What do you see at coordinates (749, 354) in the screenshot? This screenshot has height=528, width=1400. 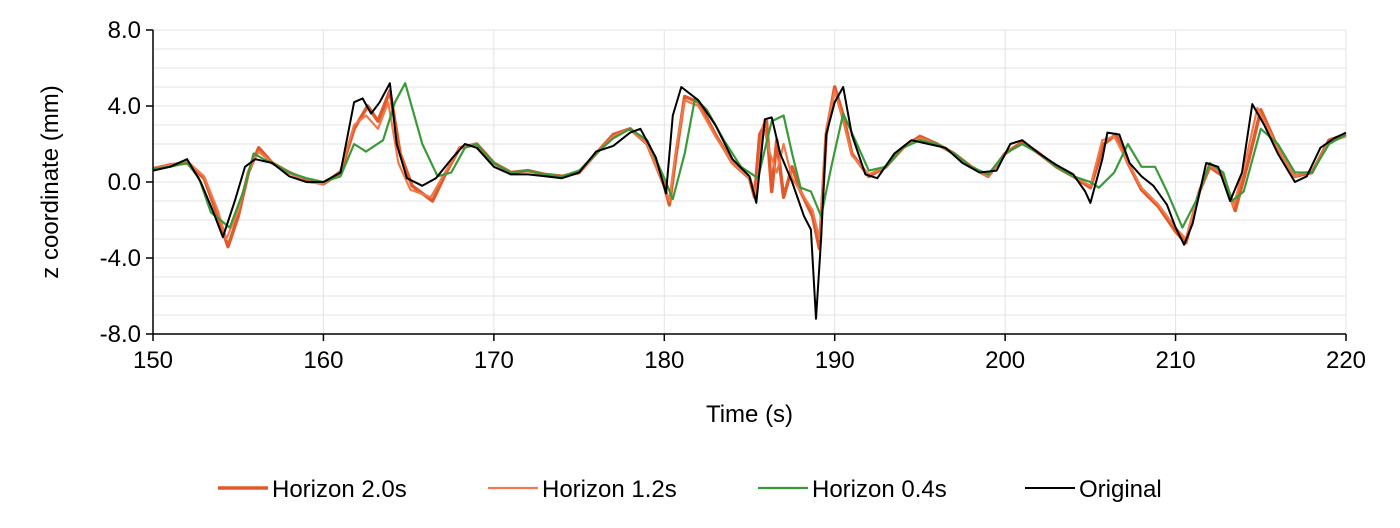 I see `x-axis-ticks: 150 160 170 180 190 200 210 220` at bounding box center [749, 354].